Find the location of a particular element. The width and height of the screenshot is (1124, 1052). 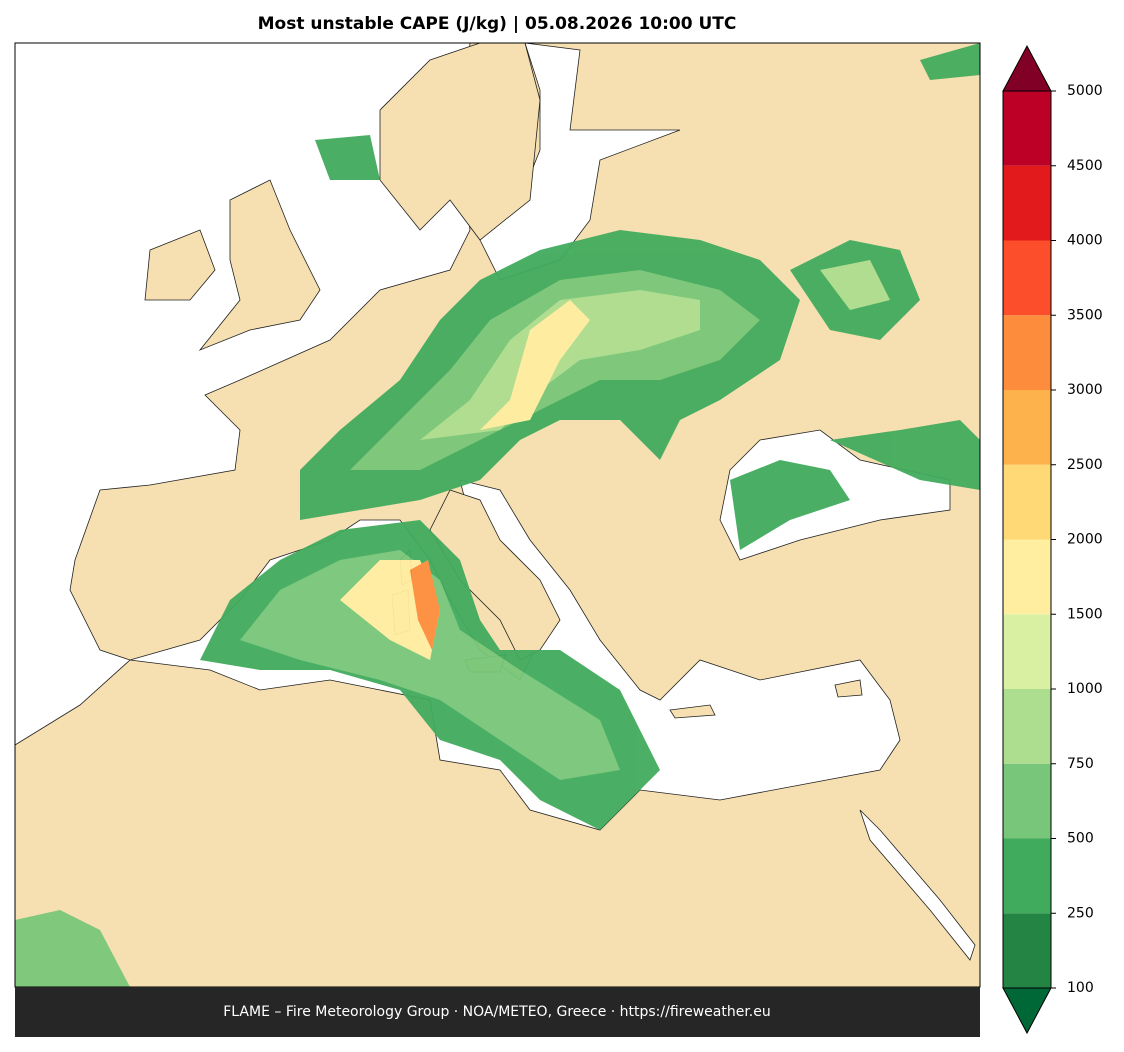

colorbar-tick-label: 3000 is located at coordinates (1085, 390).